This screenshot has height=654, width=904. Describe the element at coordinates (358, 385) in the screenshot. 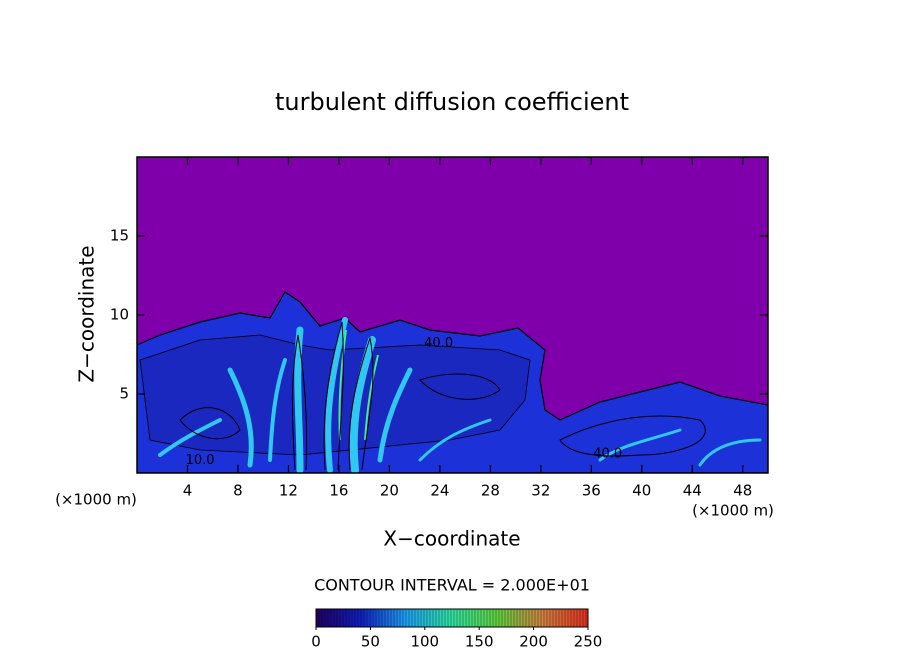

I see `strong-streaks` at that location.